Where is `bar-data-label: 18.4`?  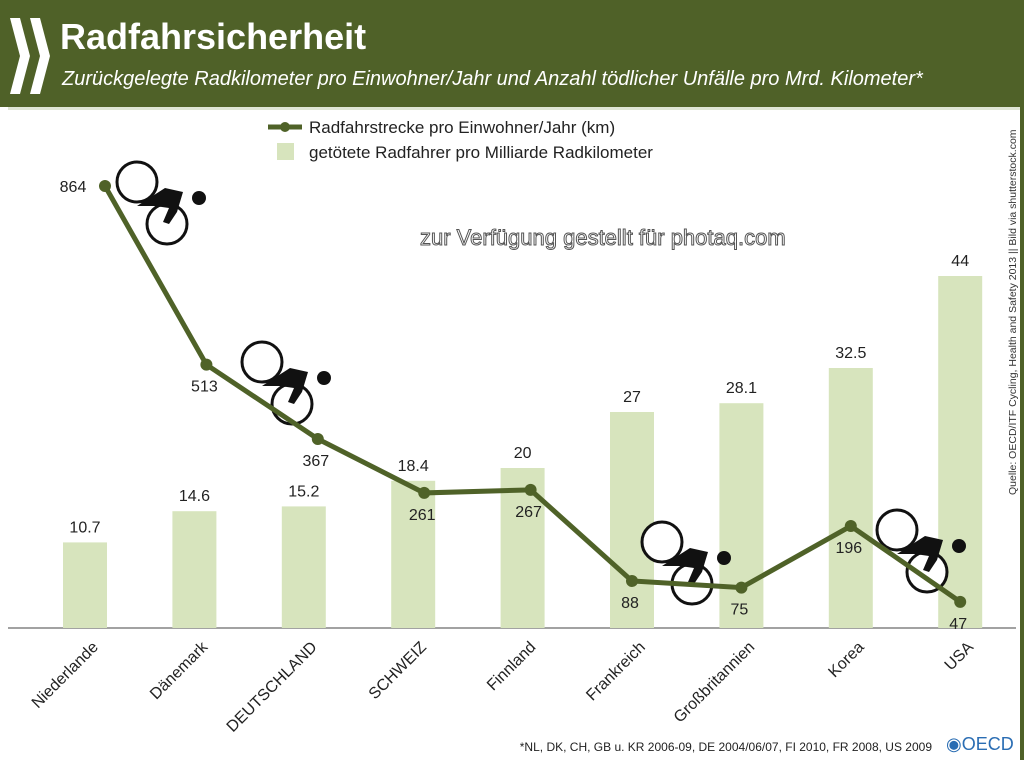
bar-data-label: 18.4 is located at coordinates (413, 466).